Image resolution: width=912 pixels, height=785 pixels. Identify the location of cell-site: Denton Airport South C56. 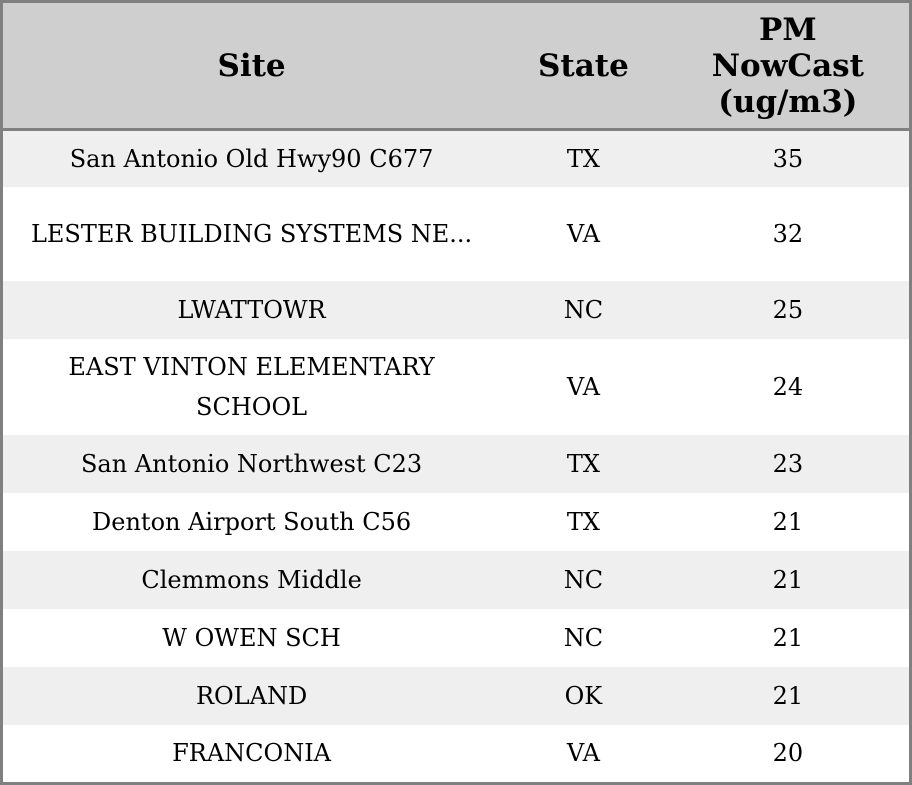
(251, 522).